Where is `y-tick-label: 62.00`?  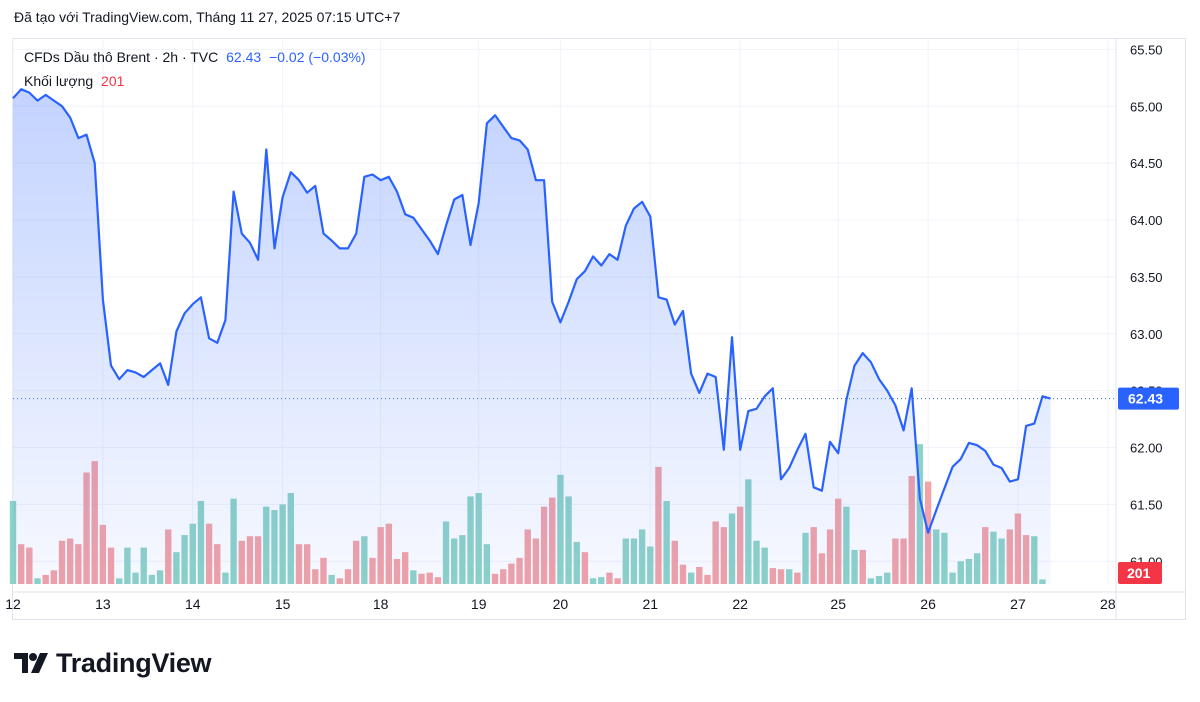 y-tick-label: 62.00 is located at coordinates (1146, 448).